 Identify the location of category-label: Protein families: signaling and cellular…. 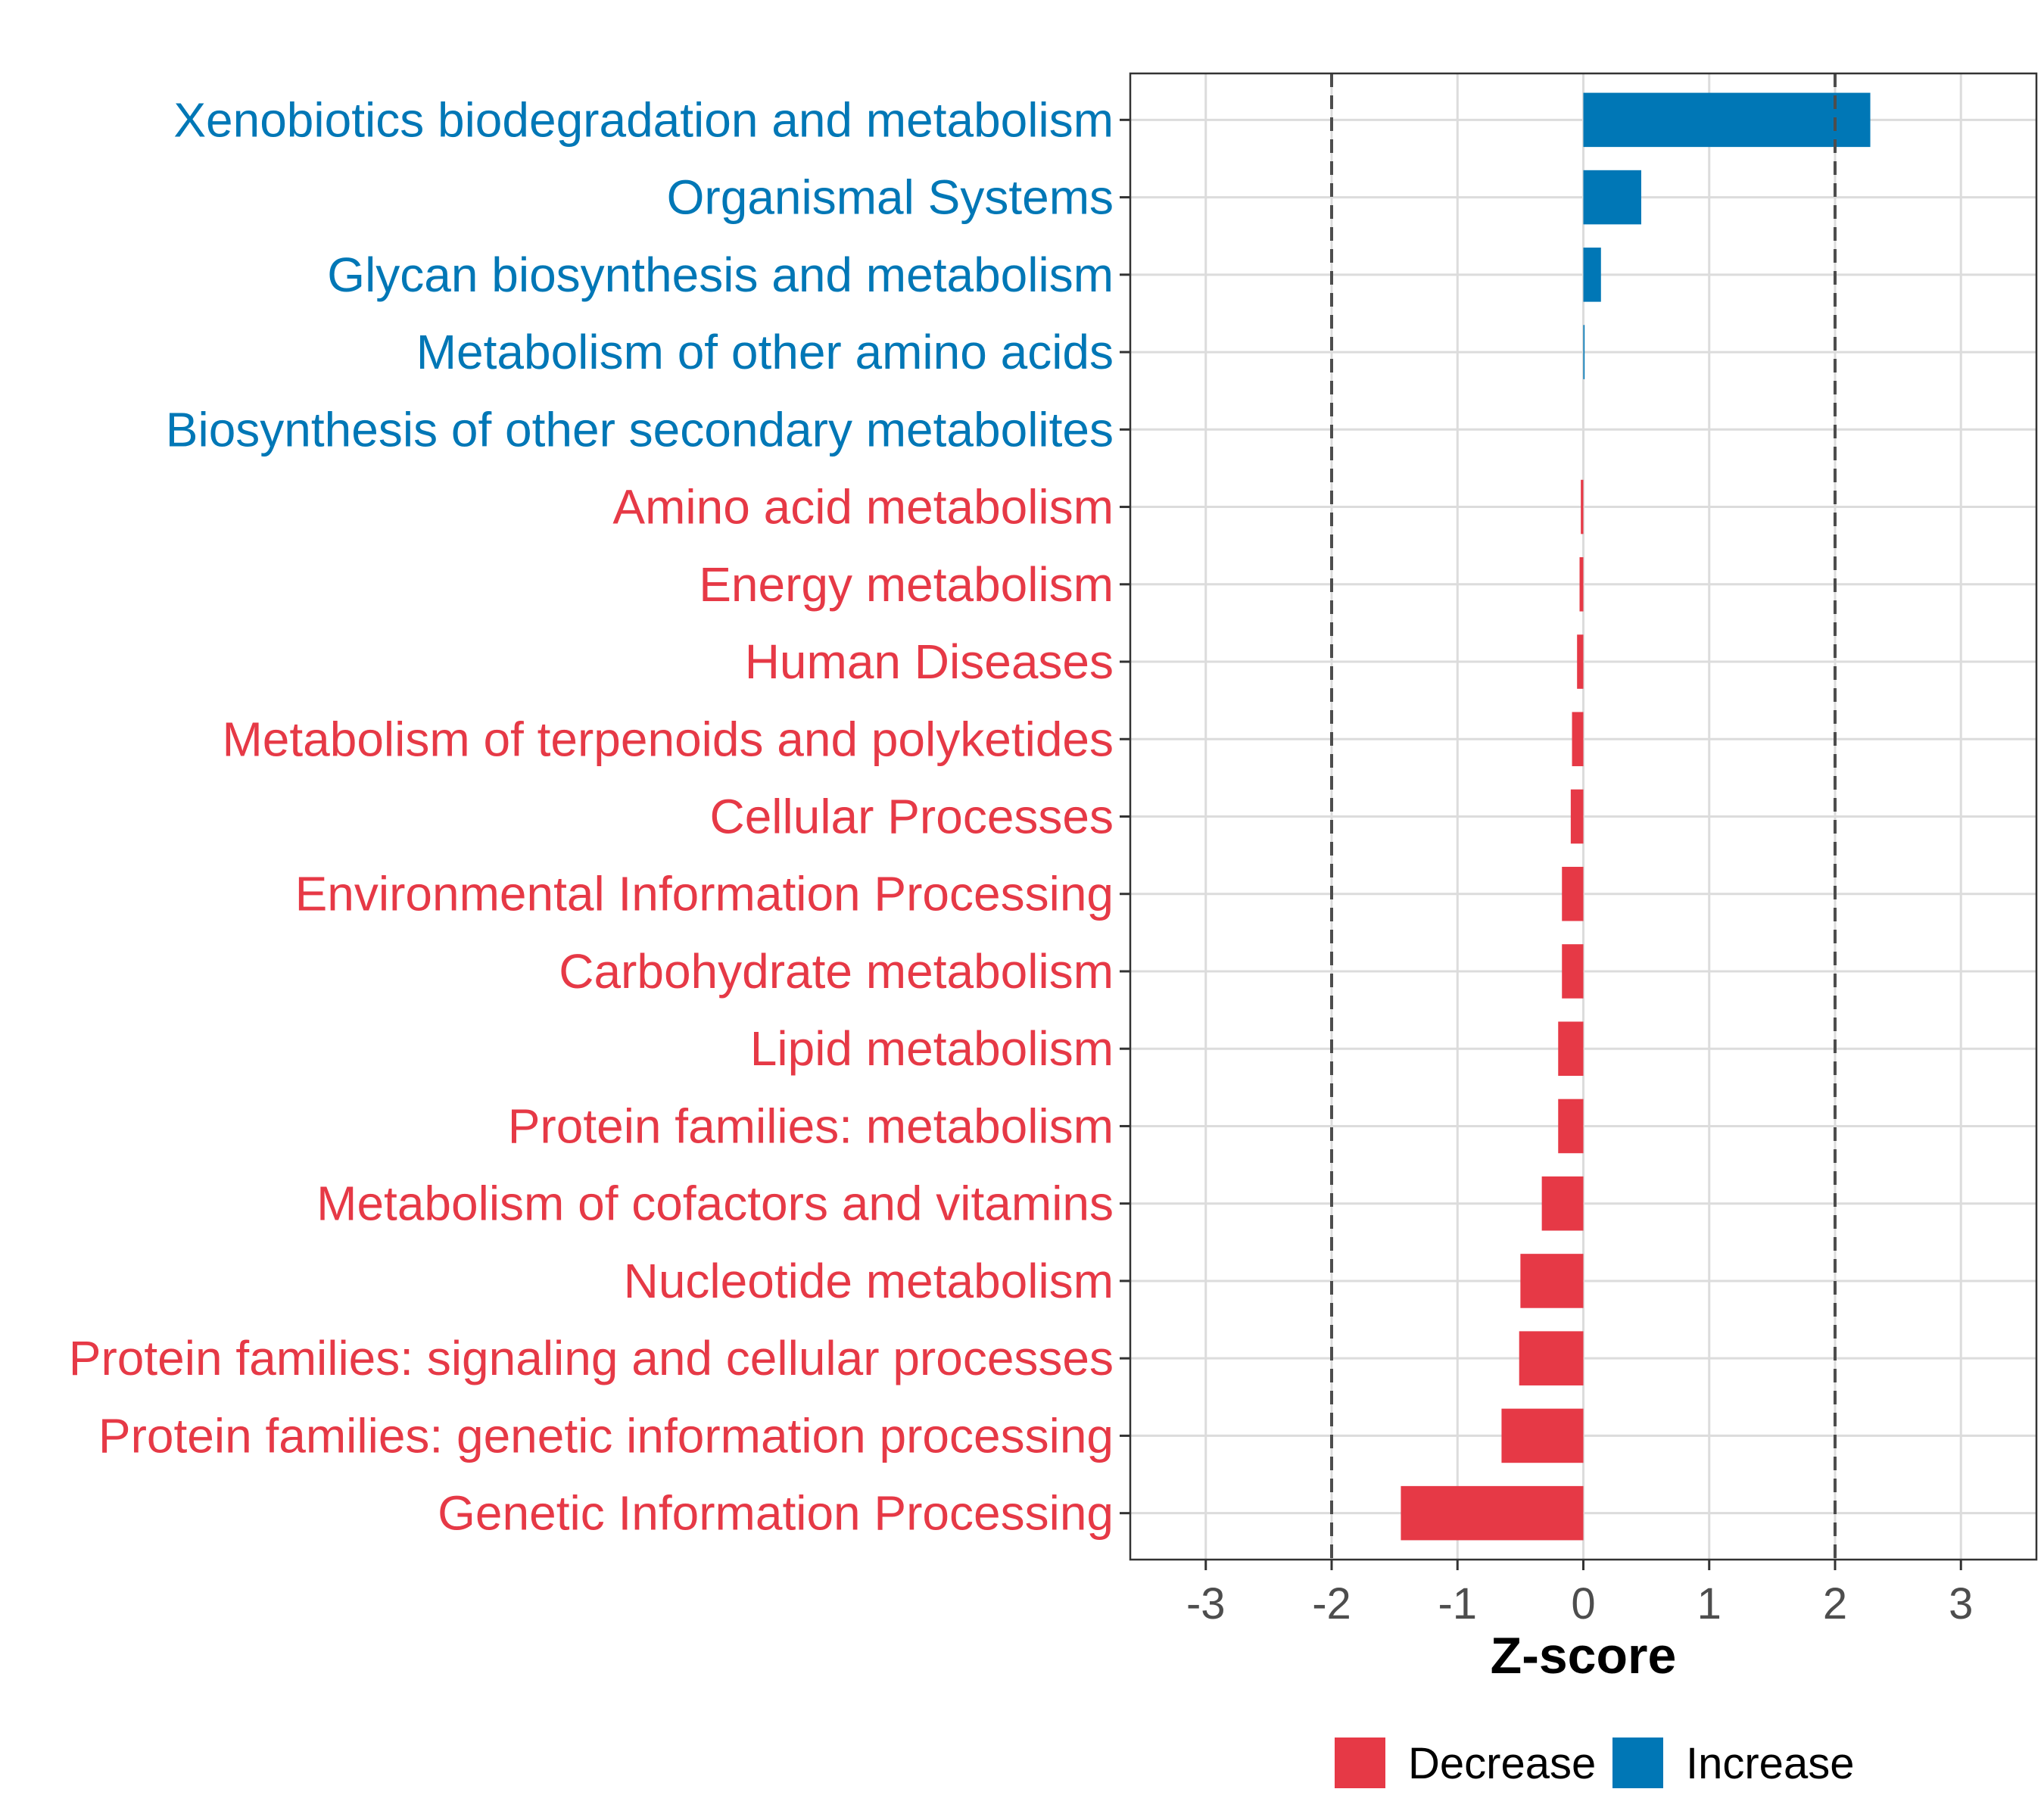
(591, 1358).